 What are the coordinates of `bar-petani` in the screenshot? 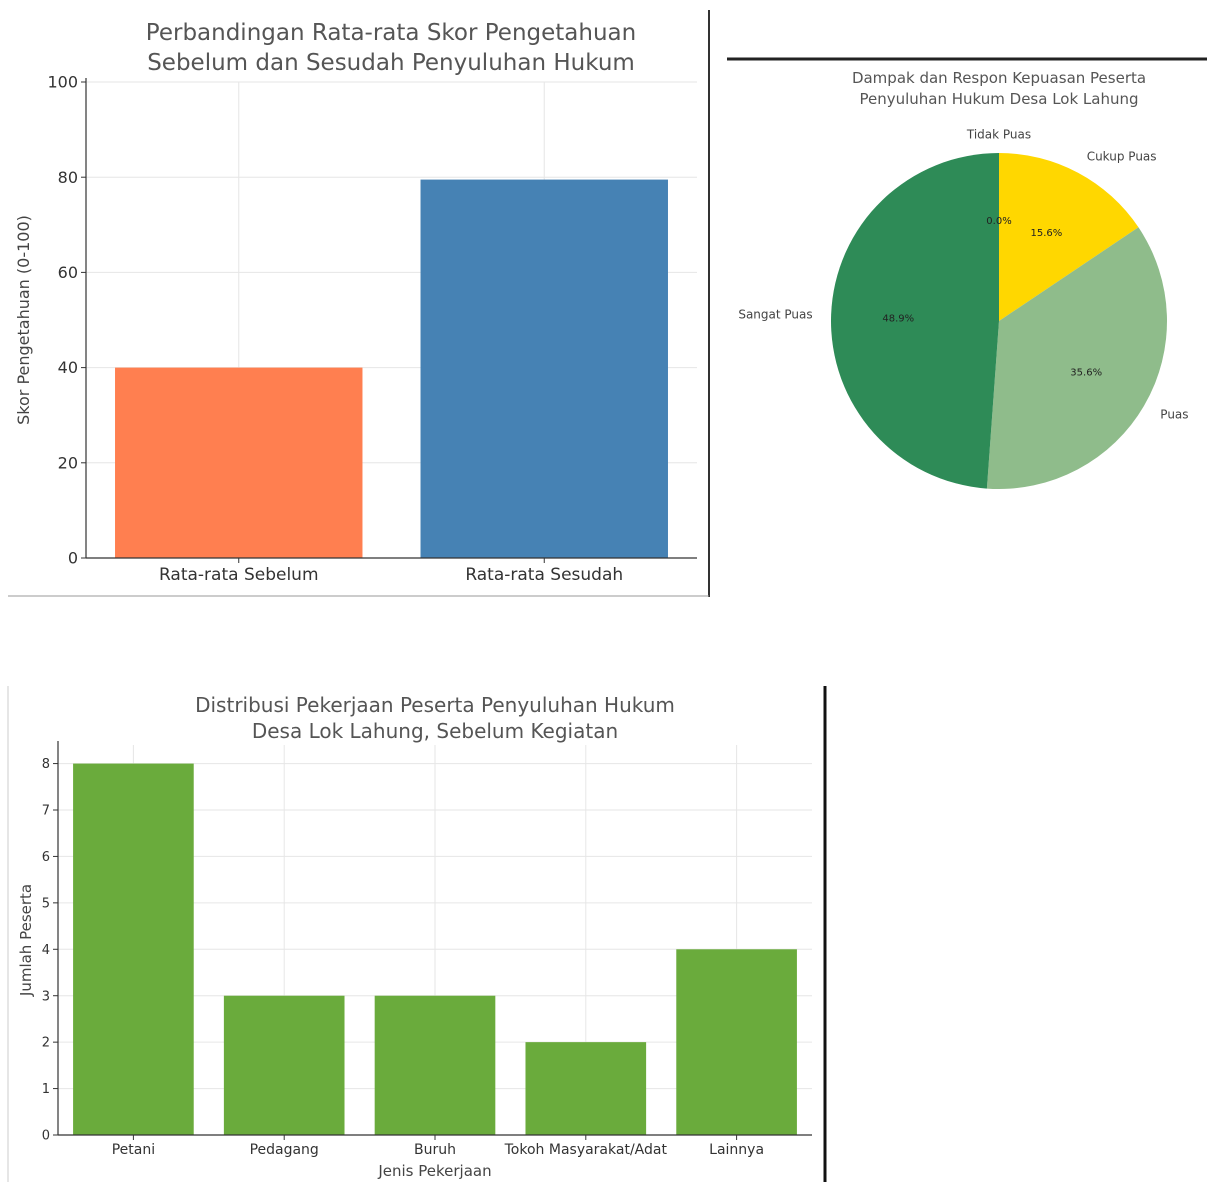 It's located at (133, 949).